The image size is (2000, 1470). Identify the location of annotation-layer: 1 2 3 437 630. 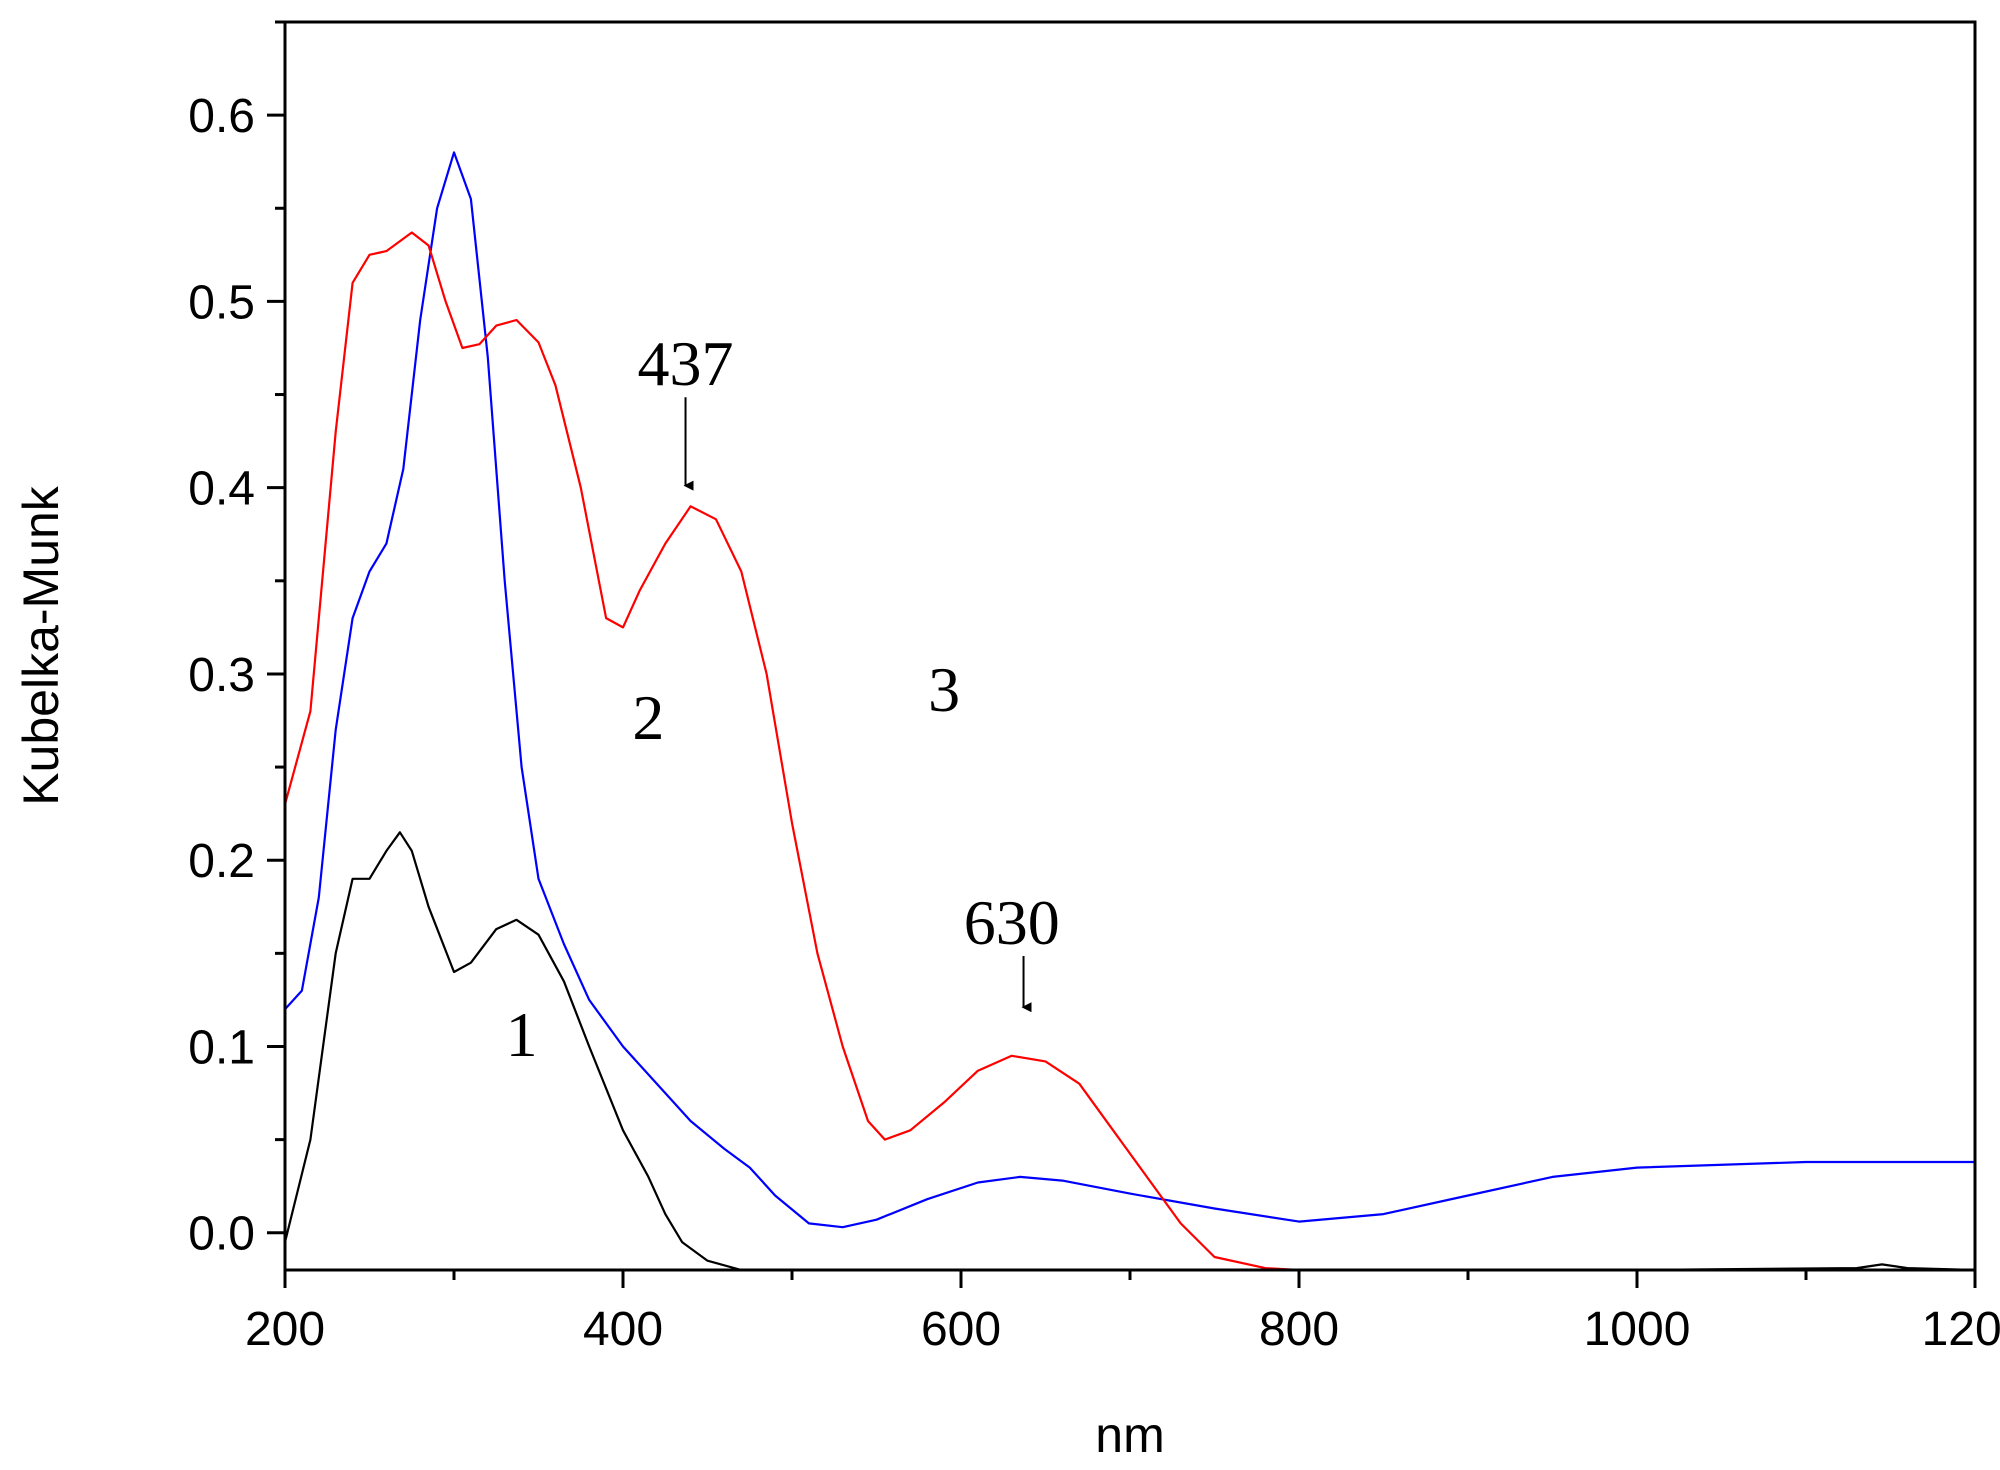
(783, 699).